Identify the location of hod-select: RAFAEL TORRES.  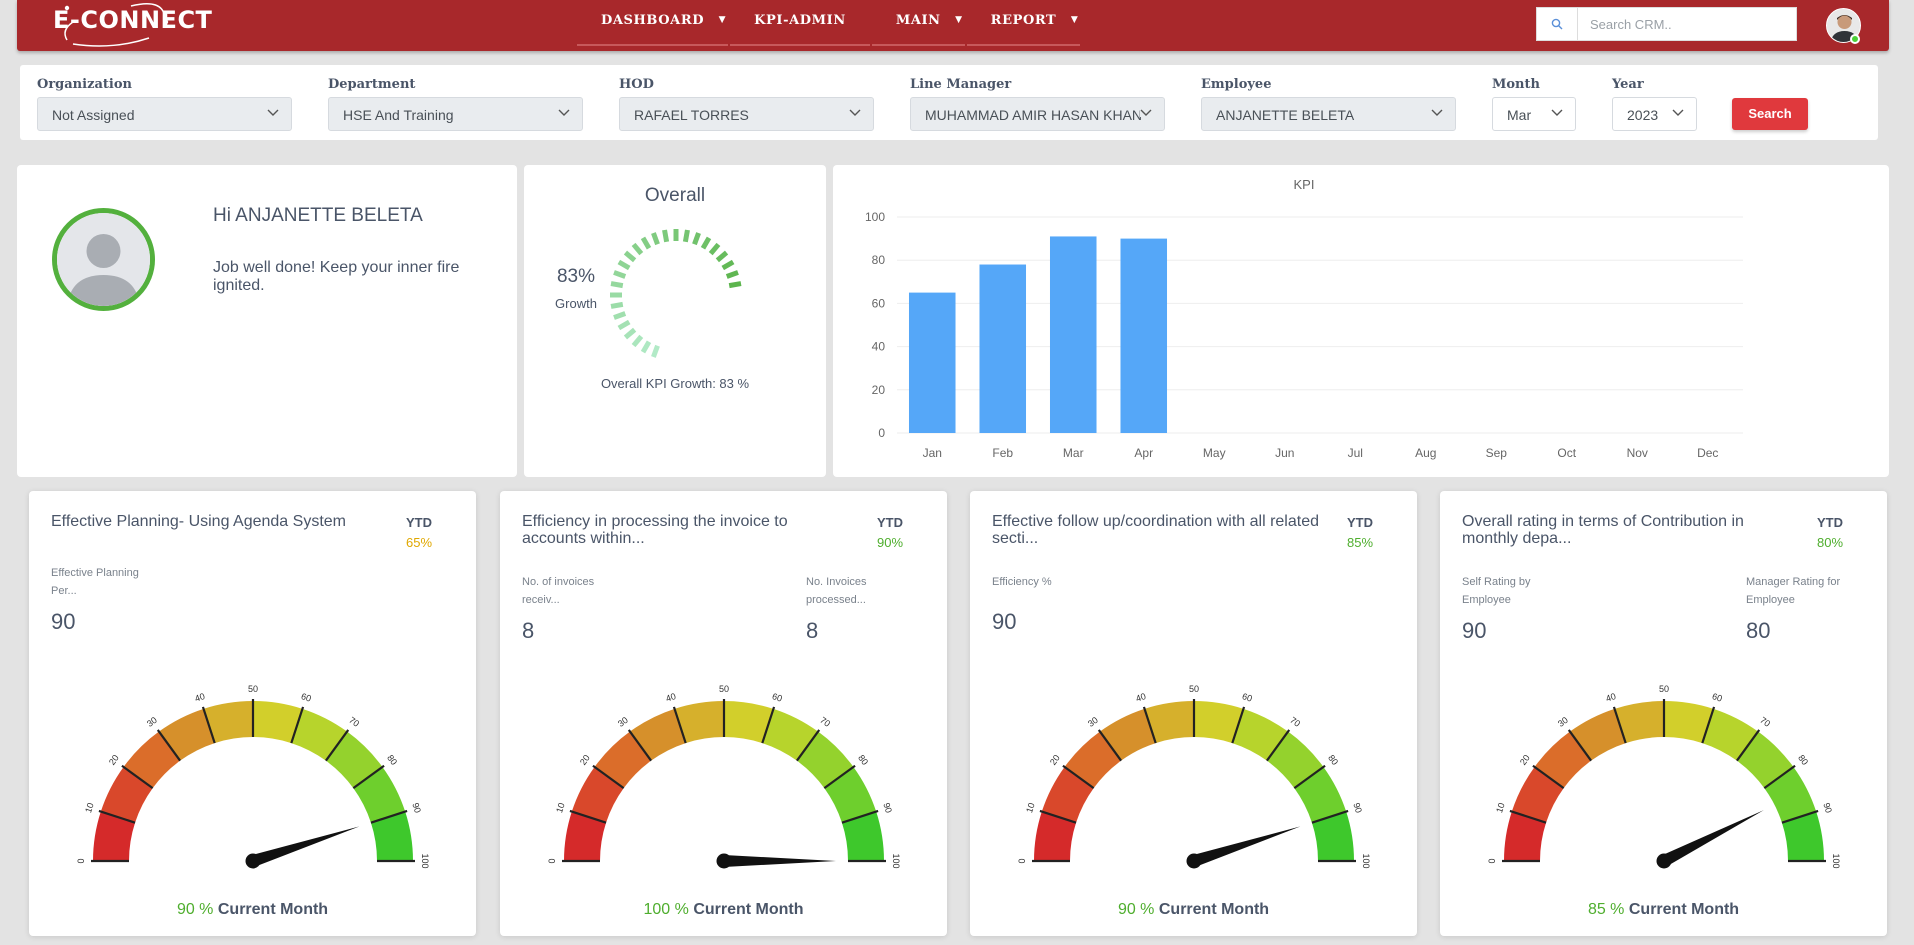
(746, 114).